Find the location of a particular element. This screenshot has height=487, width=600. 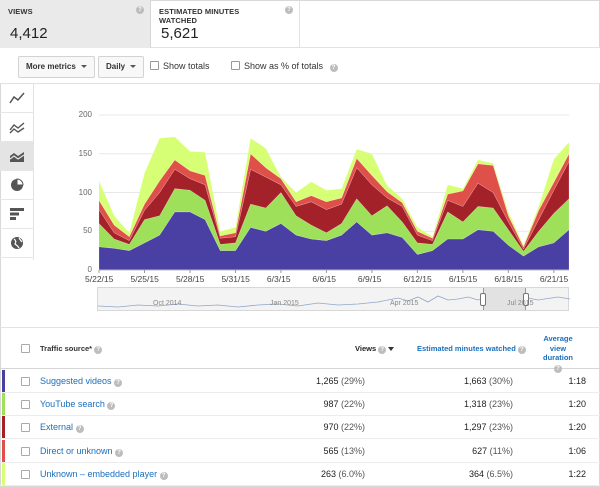

tab-views-label: VIEWS is located at coordinates (20, 11).